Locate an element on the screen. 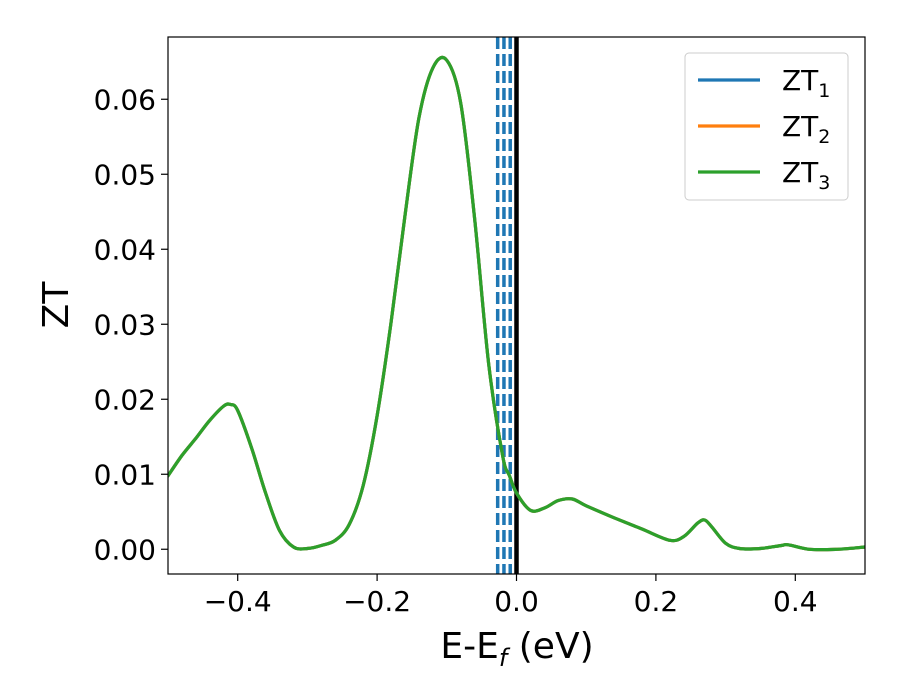  legend-label-3: ZT3 is located at coordinates (806, 175).